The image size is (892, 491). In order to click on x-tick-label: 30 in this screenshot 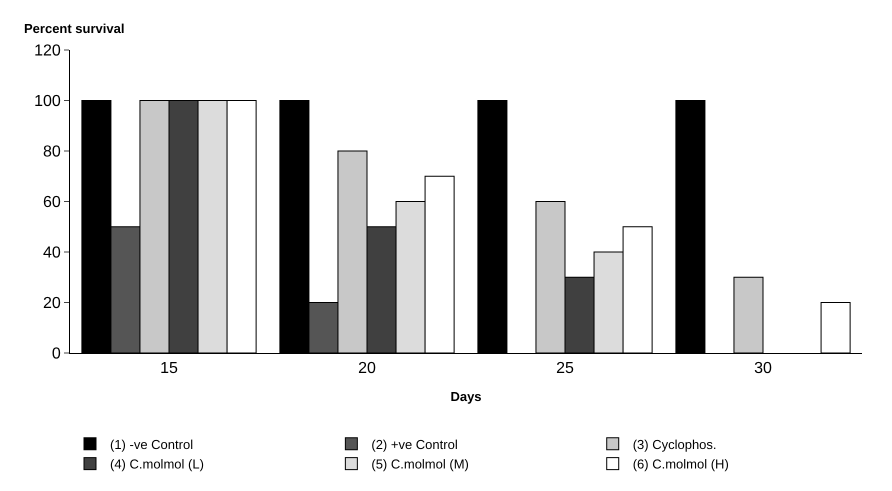, I will do `click(763, 369)`.